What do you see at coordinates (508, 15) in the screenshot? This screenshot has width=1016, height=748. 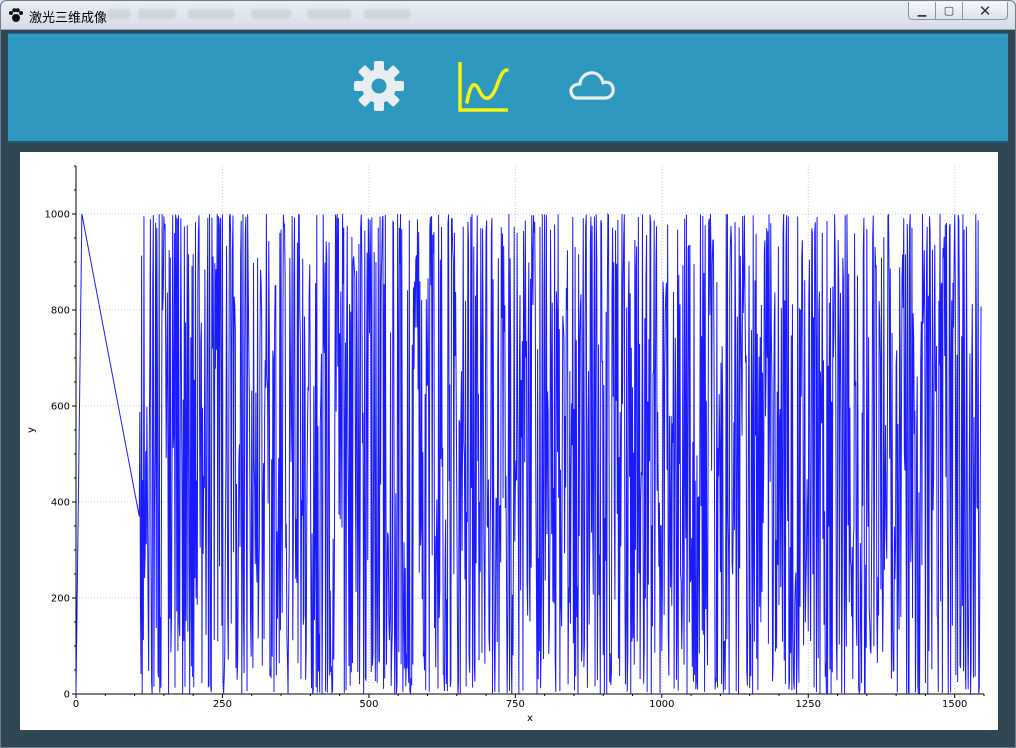 I see `title-bar: 激光三维成像 ▁ ▢ ✕` at bounding box center [508, 15].